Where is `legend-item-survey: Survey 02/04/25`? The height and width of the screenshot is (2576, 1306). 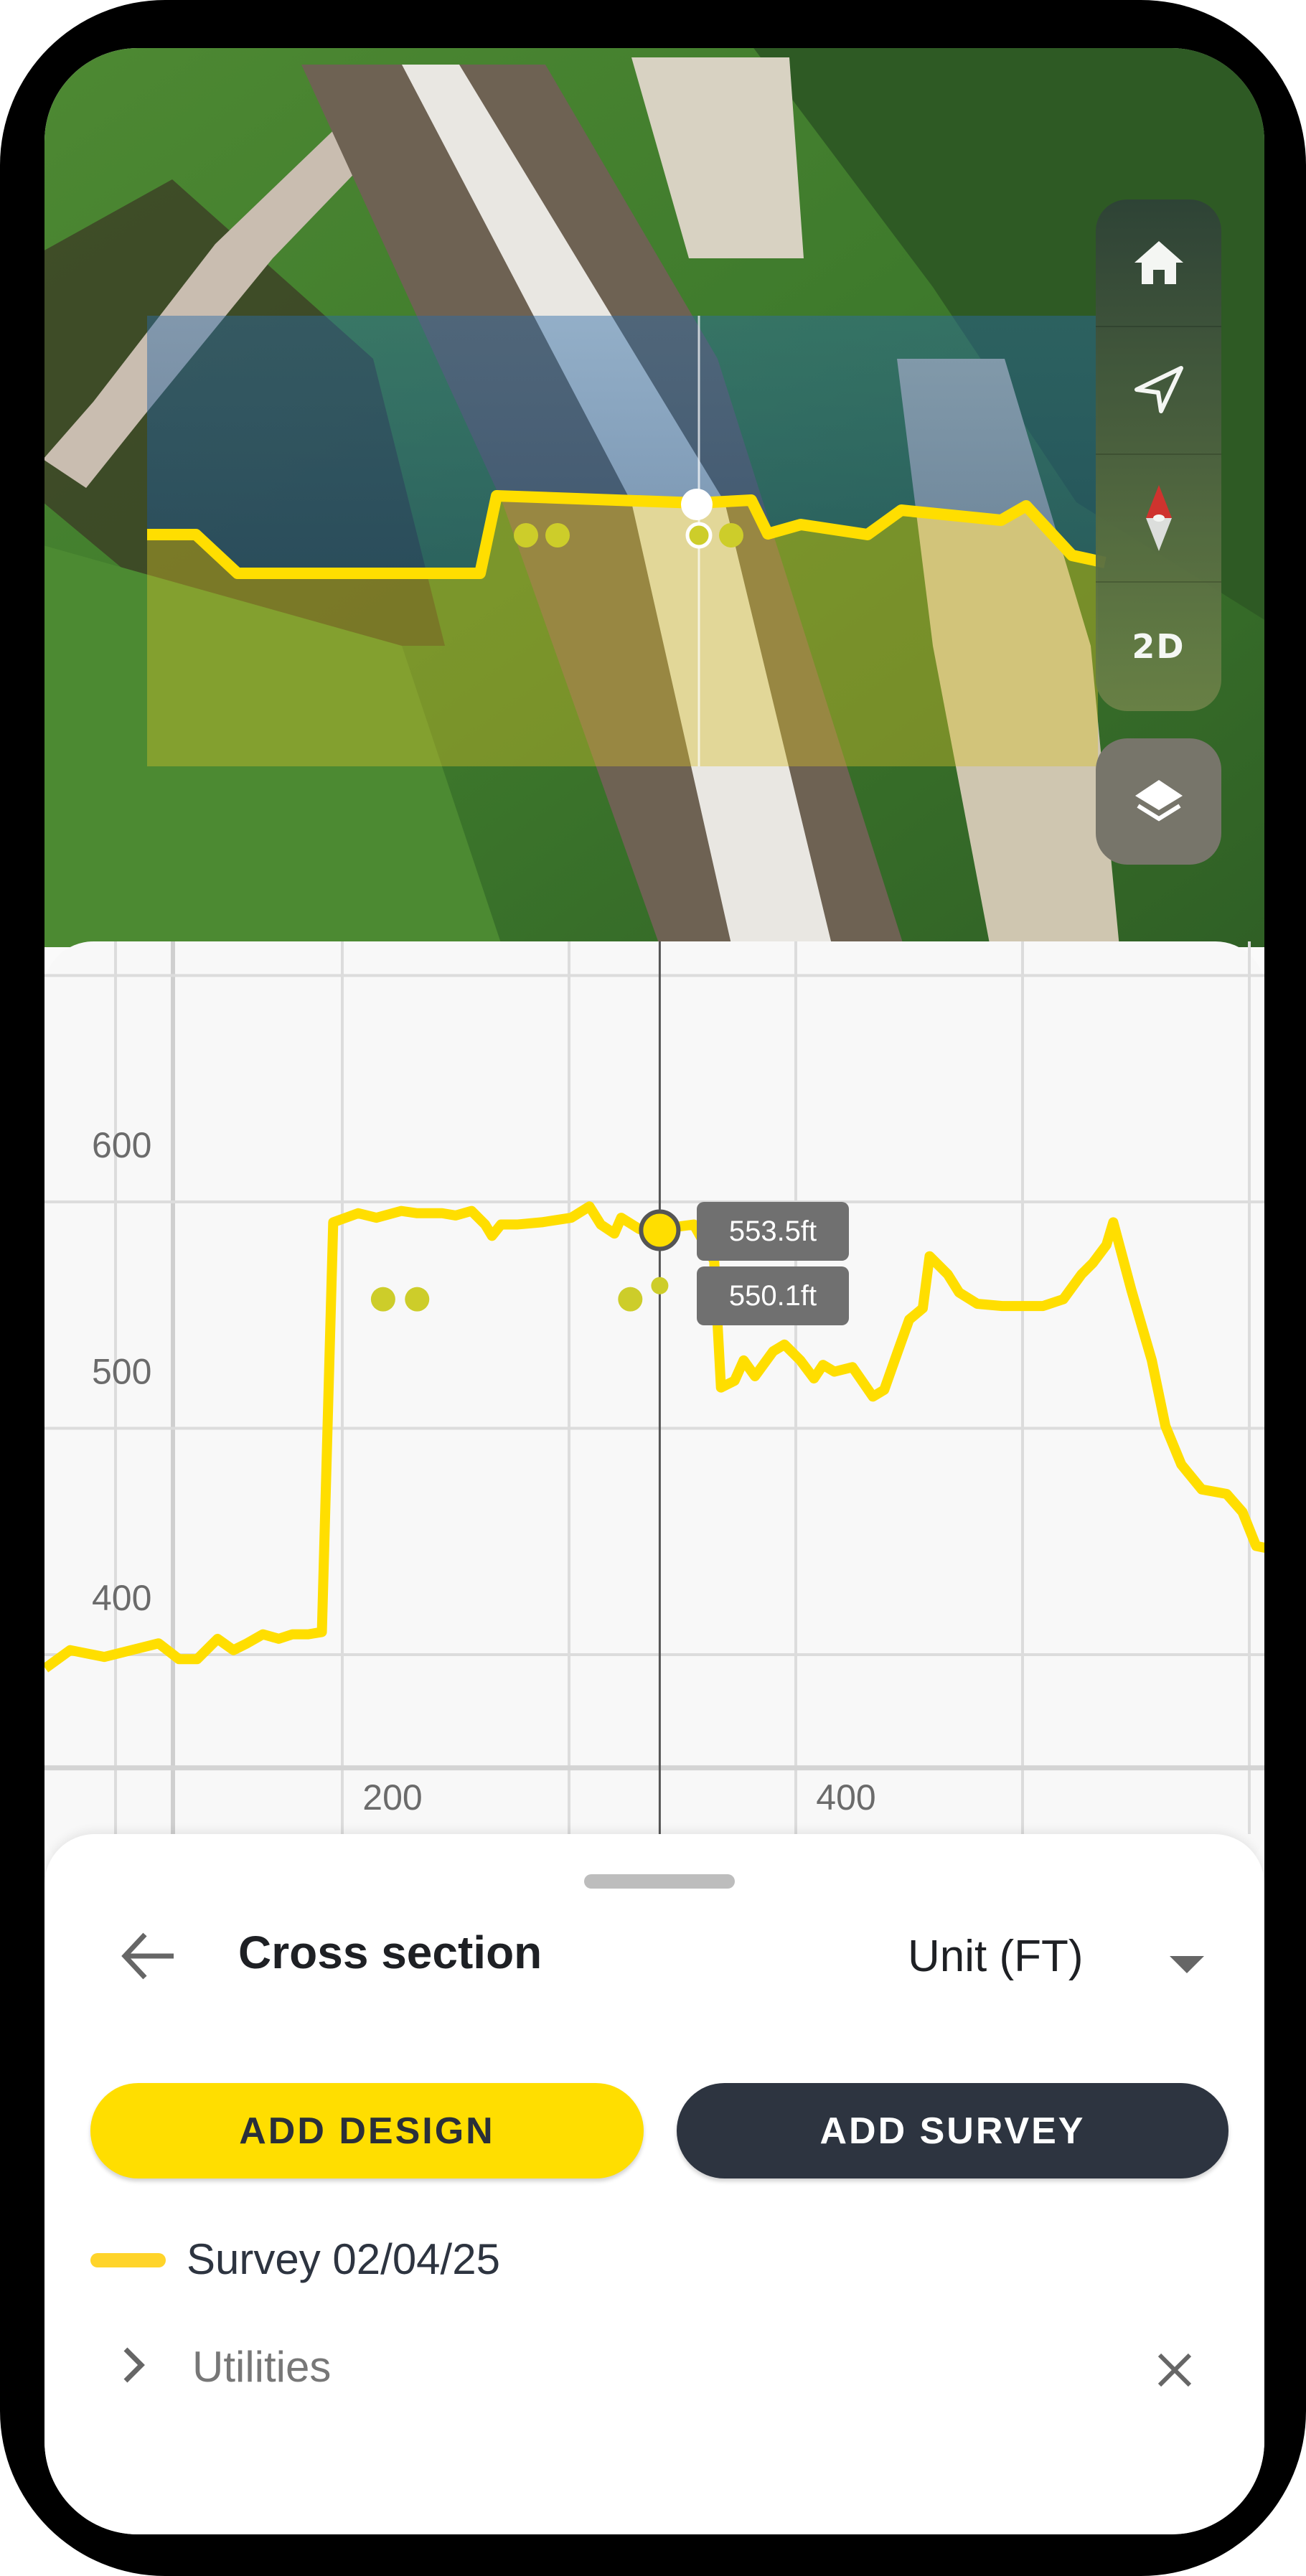 legend-item-survey: Survey 02/04/25 is located at coordinates (343, 2259).